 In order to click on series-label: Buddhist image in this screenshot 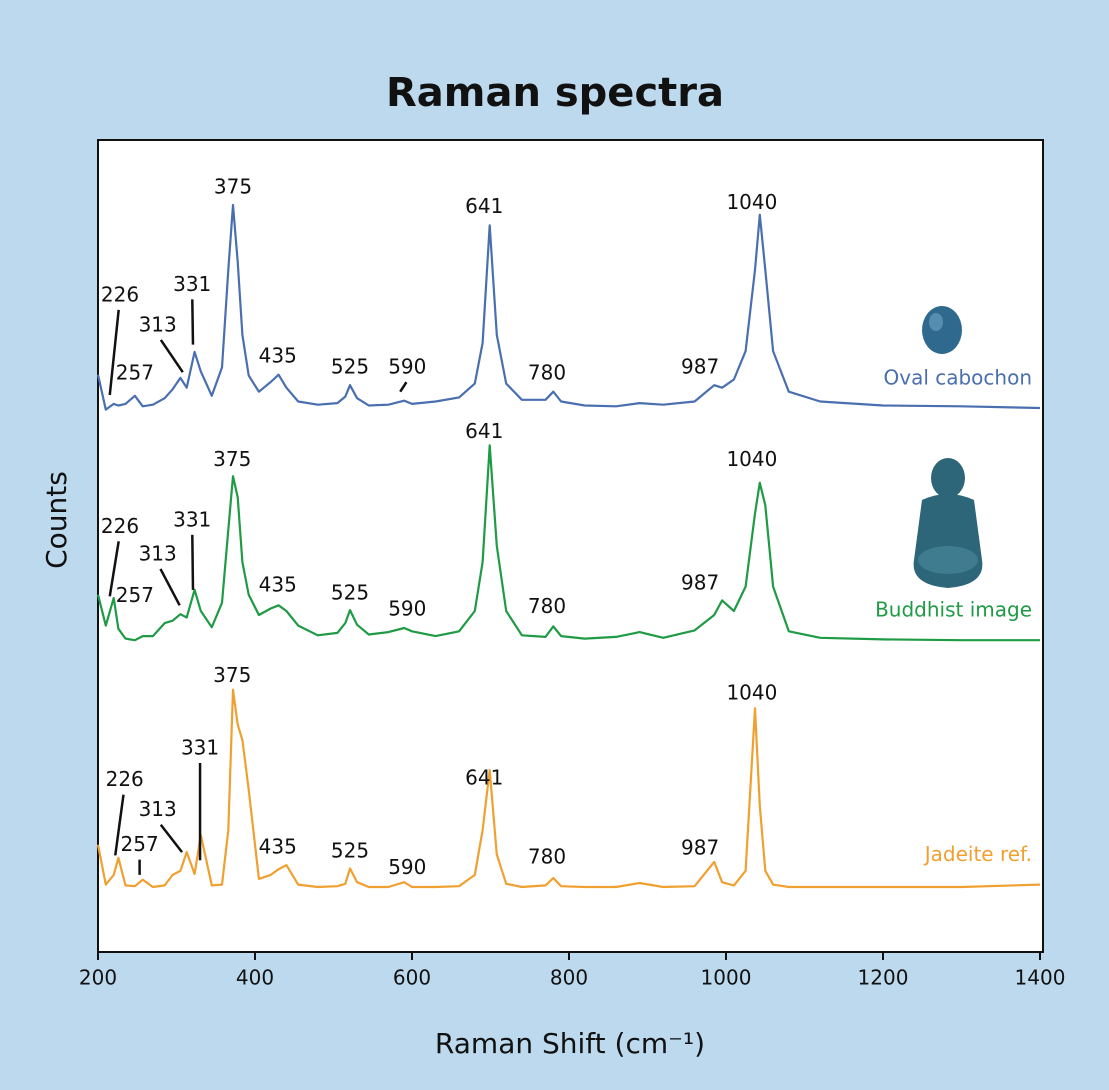, I will do `click(953, 610)`.